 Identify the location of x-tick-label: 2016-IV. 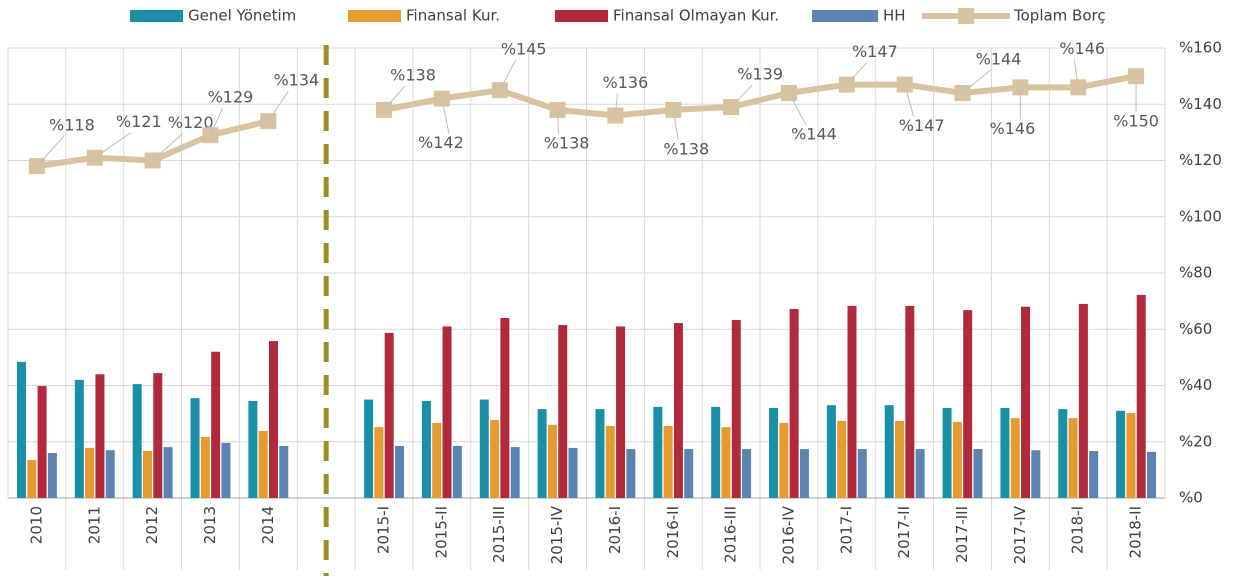
(788, 534).